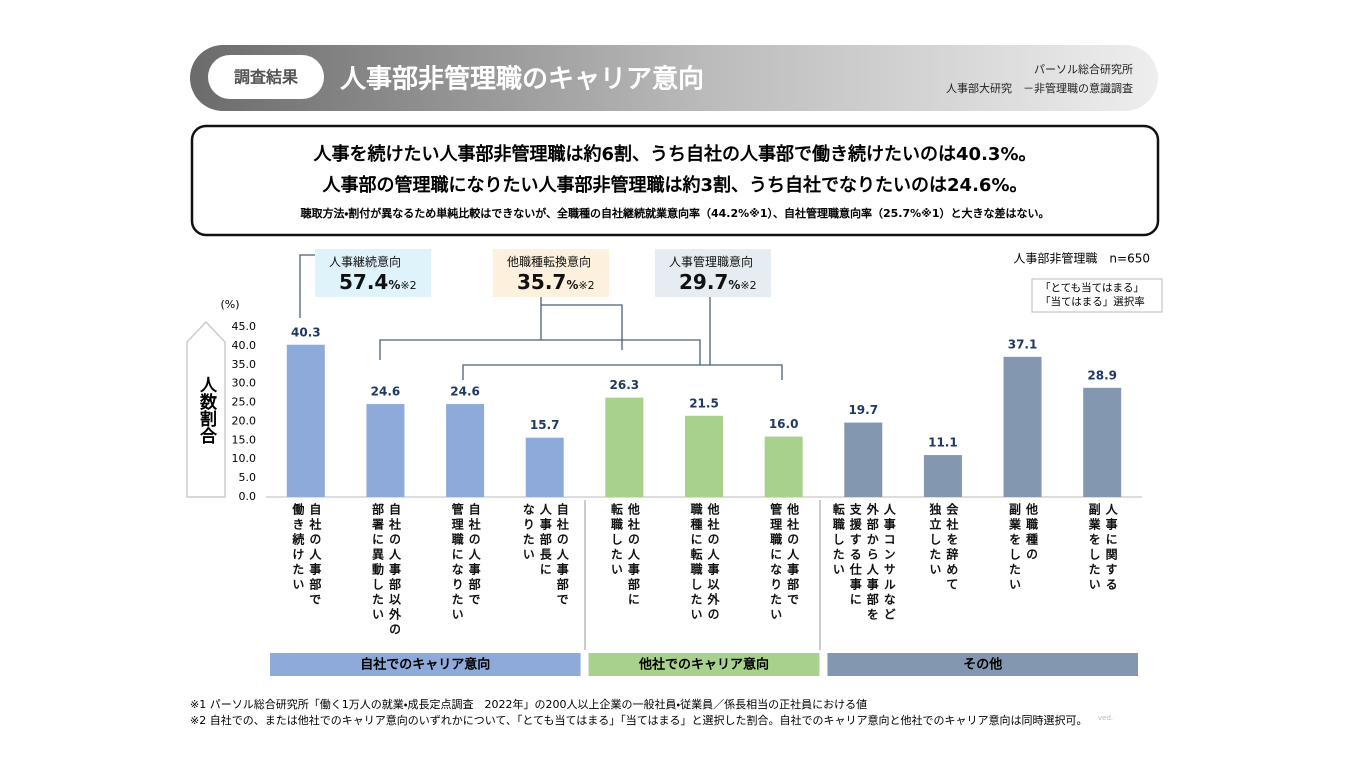 This screenshot has width=1360, height=765. I want to click on x-tick-label: 自社の人事部以外の 部署に異動したい, so click(386, 570).